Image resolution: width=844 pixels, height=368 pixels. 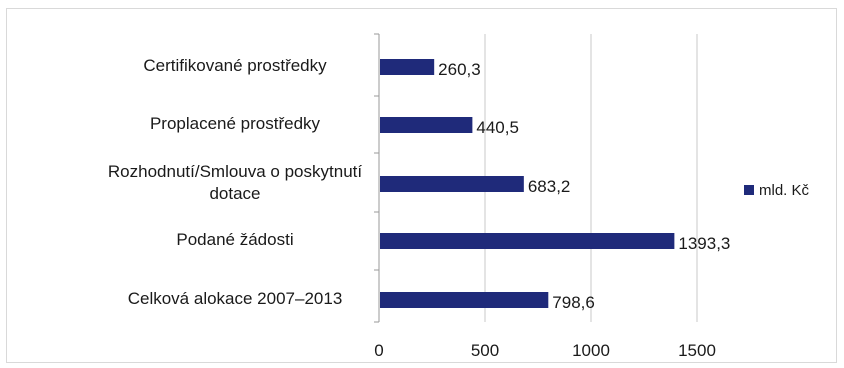 What do you see at coordinates (234, 193) in the screenshot?
I see `category-label: dotace` at bounding box center [234, 193].